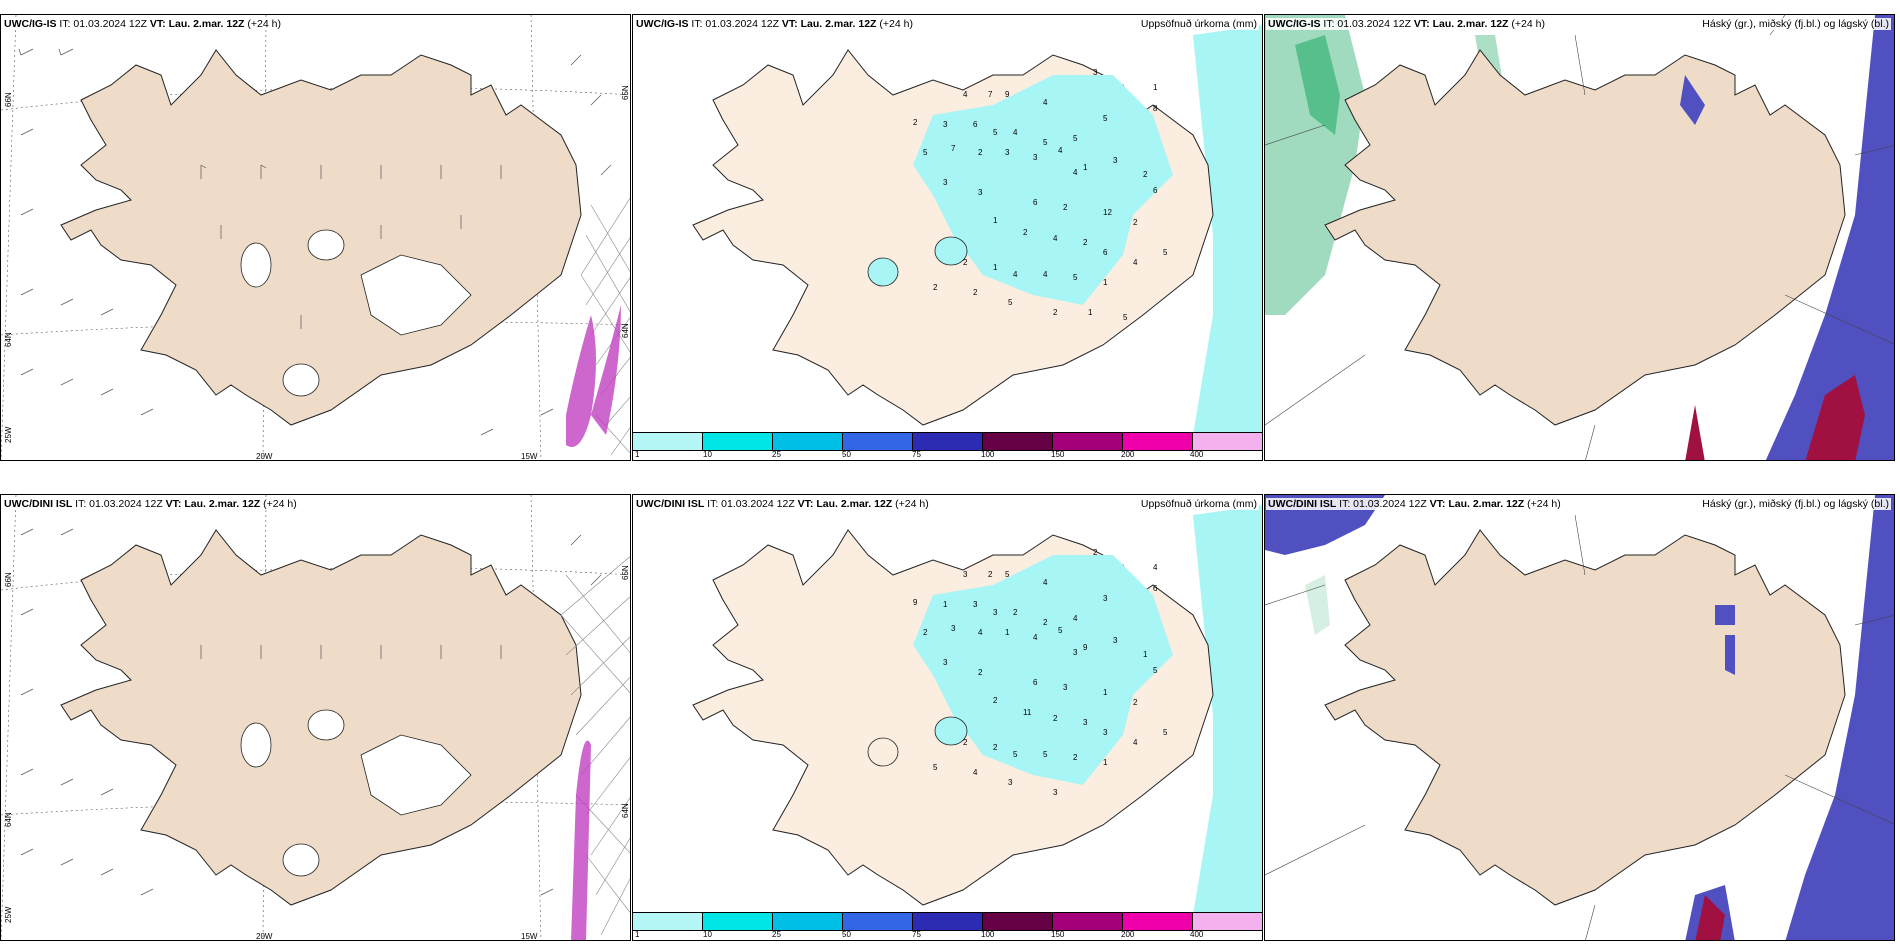 This screenshot has width=1900, height=950. I want to click on legend-label: 50, so click(846, 934).